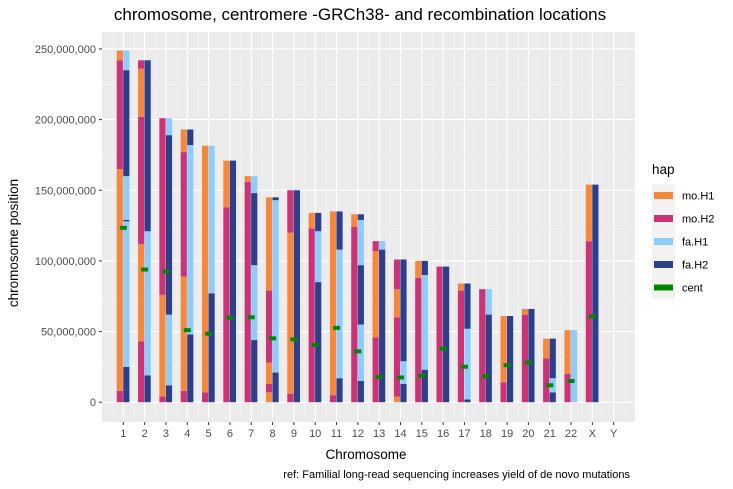 This screenshot has height=489, width=733. I want to click on x-tick-label: 14, so click(400, 434).